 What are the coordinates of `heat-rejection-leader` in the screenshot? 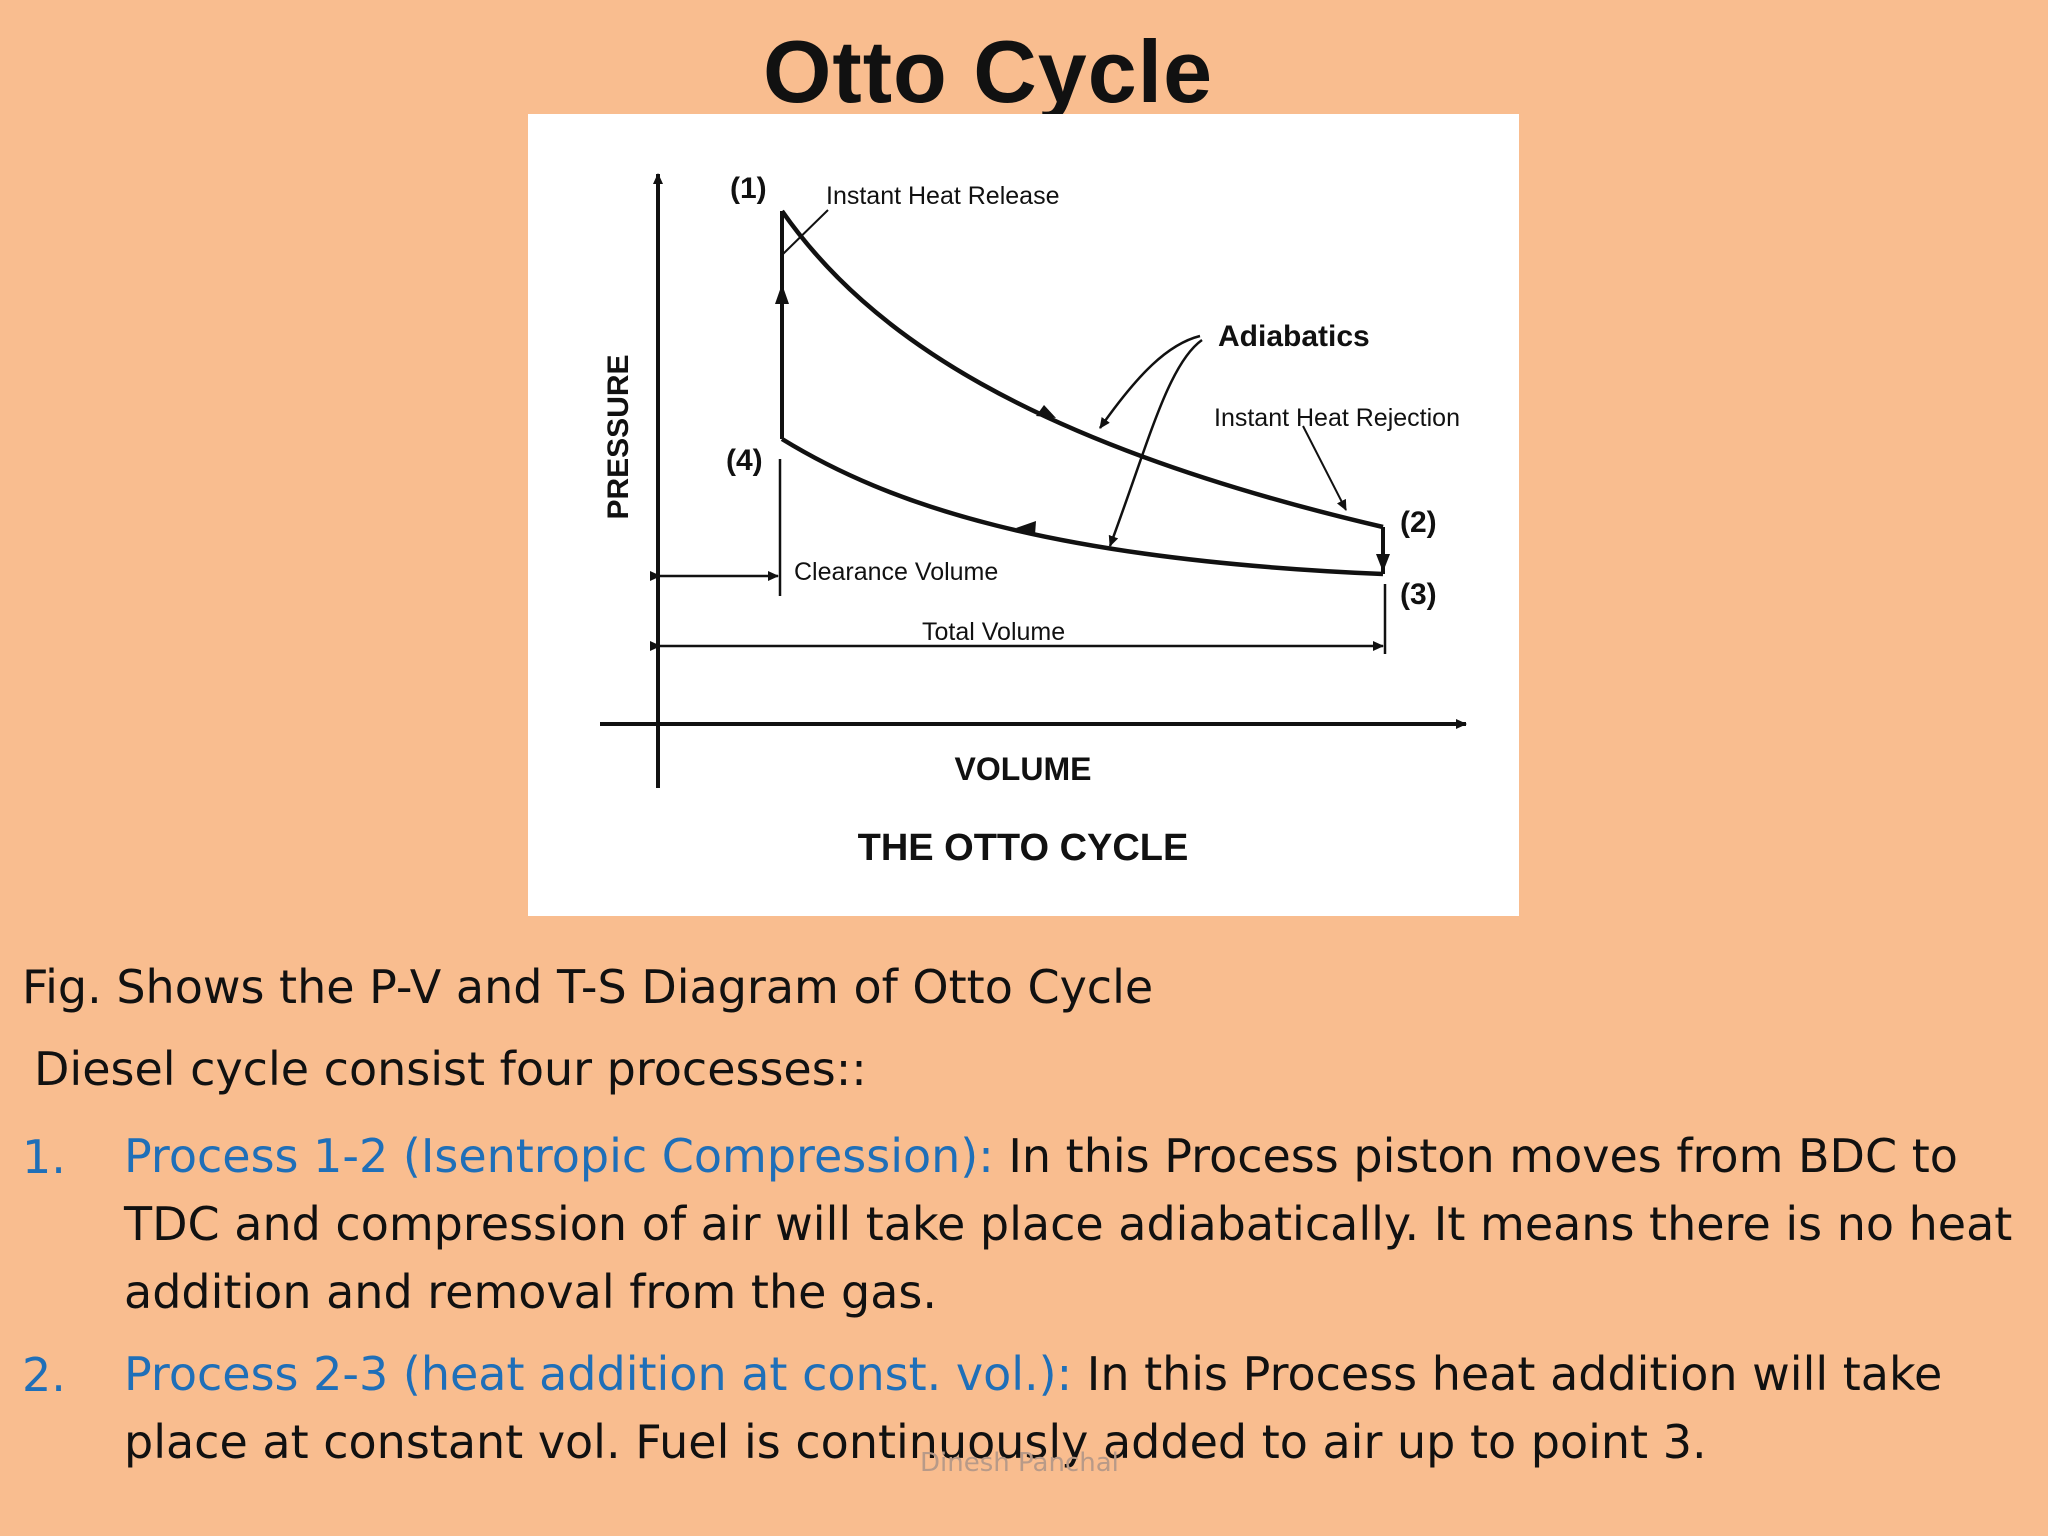 It's located at (1324, 468).